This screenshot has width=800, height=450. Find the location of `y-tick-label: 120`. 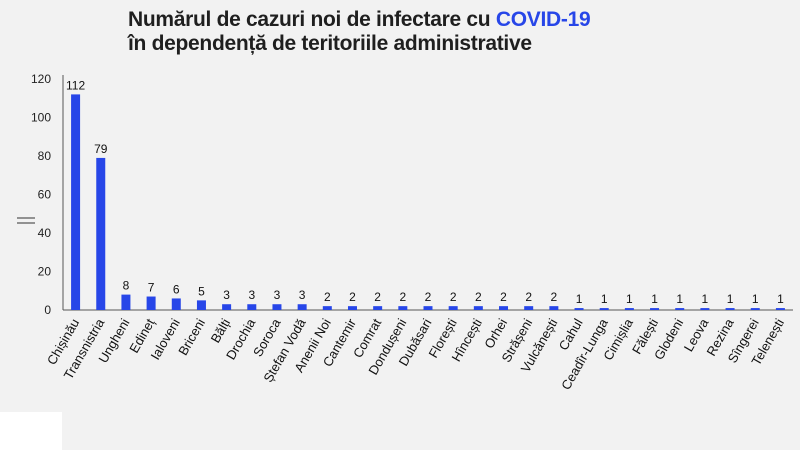

y-tick-label: 120 is located at coordinates (41, 79).